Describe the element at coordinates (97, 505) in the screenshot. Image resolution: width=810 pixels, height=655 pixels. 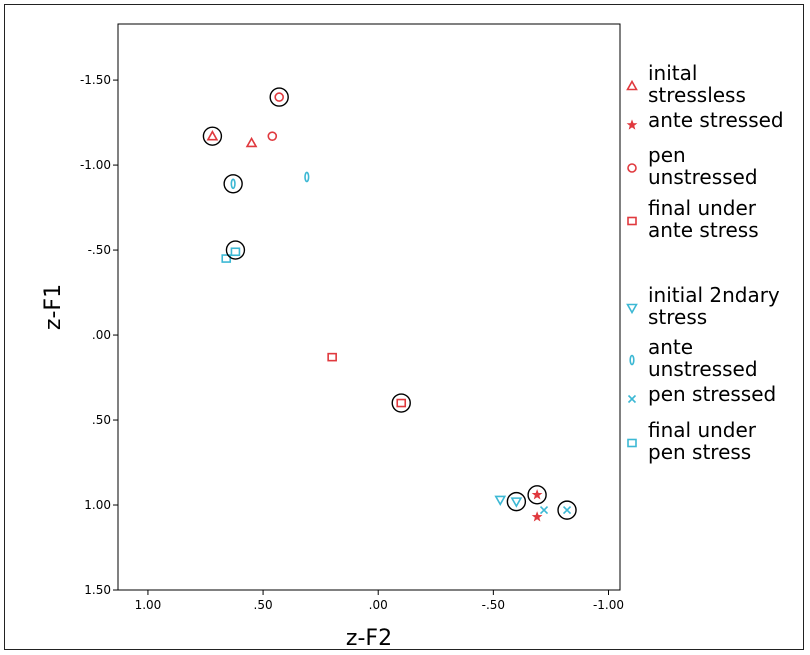
I see `y-tick-label-5: 1.00` at that location.